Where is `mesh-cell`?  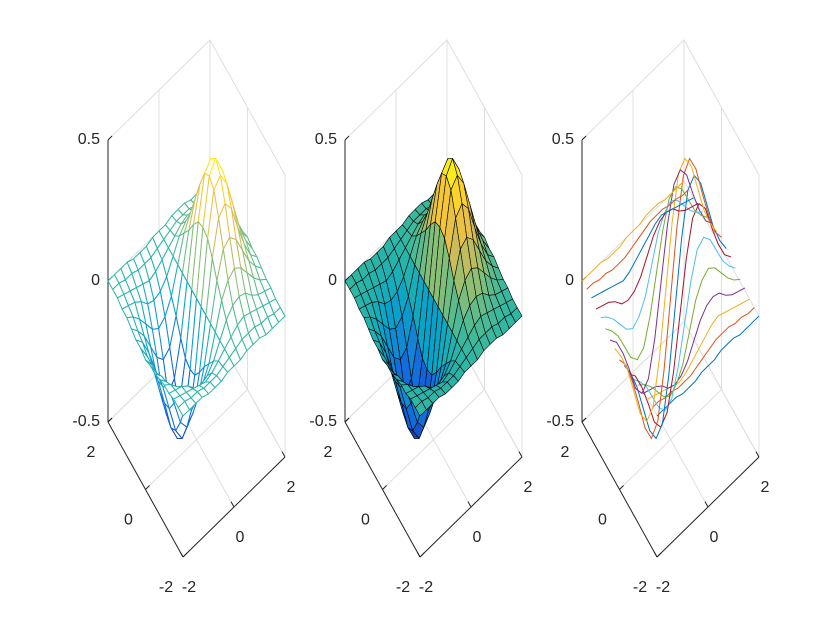
mesh-cell is located at coordinates (183, 408).